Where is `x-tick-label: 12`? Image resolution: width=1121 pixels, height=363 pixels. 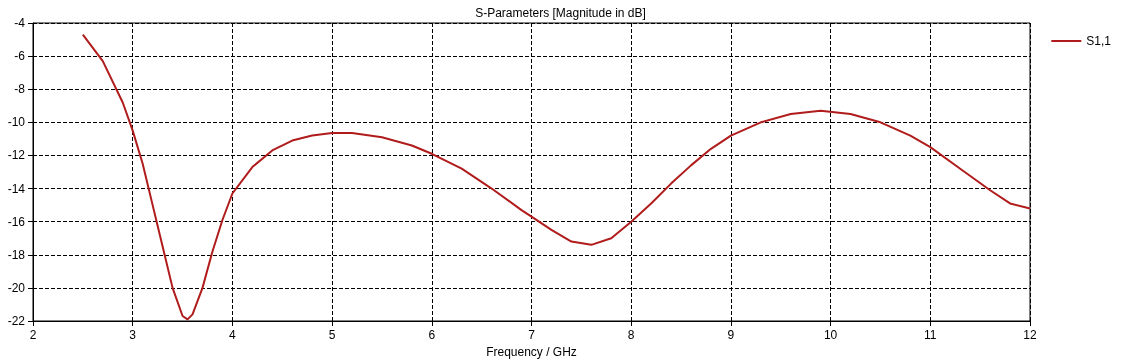
x-tick-label: 12 is located at coordinates (1030, 335).